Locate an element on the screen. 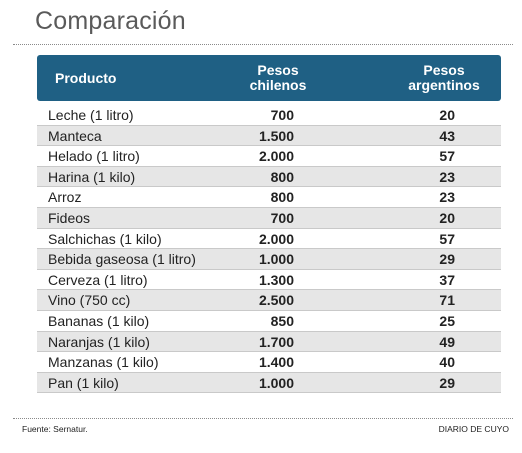 This screenshot has width=522, height=453. header-chilean-line1: Pesos is located at coordinates (278, 70).